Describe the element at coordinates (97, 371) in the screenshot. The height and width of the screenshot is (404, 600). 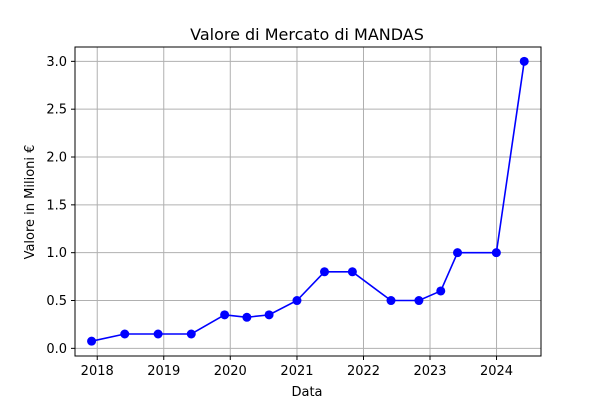
I see `x-tick-label: 2018` at that location.